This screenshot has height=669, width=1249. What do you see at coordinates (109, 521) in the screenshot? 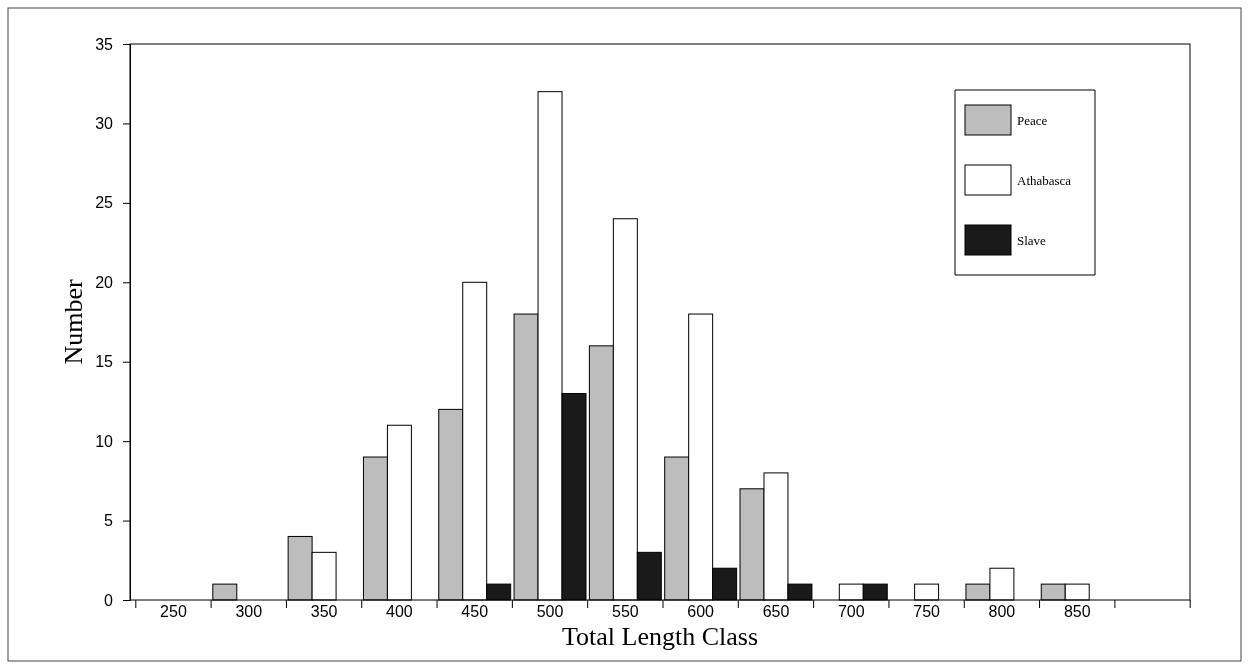
I see `y-tick-label: 5` at bounding box center [109, 521].